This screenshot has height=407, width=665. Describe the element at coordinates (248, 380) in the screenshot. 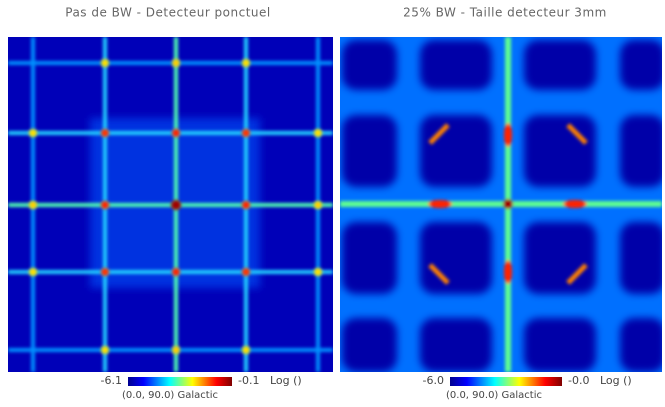

I see `colorbar-max: -0.1` at that location.